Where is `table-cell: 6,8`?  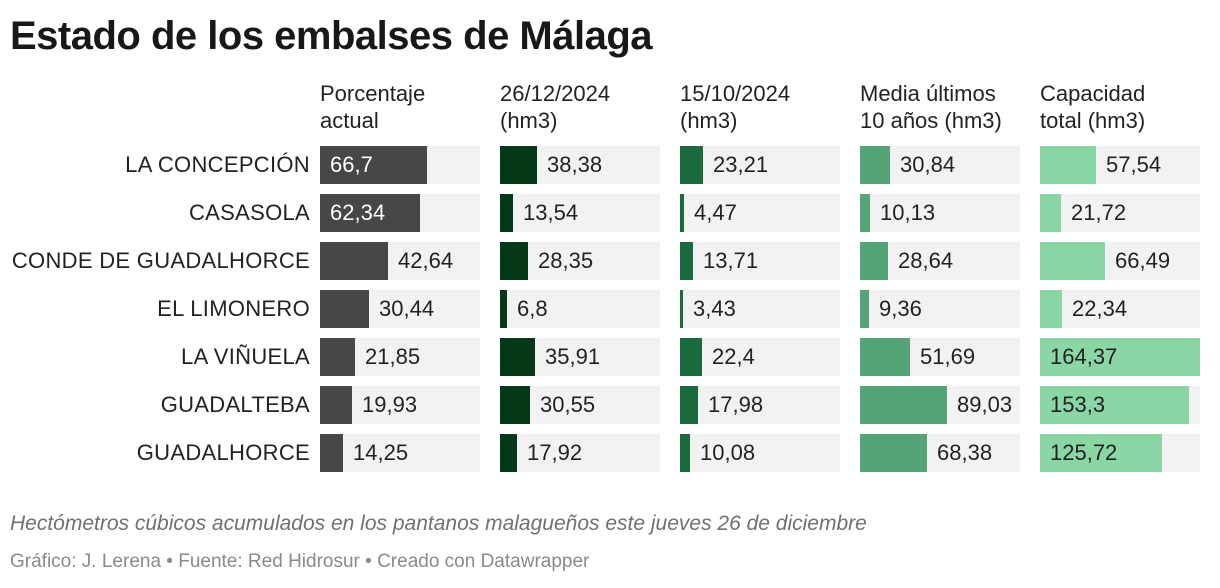 table-cell: 6,8 is located at coordinates (580, 309).